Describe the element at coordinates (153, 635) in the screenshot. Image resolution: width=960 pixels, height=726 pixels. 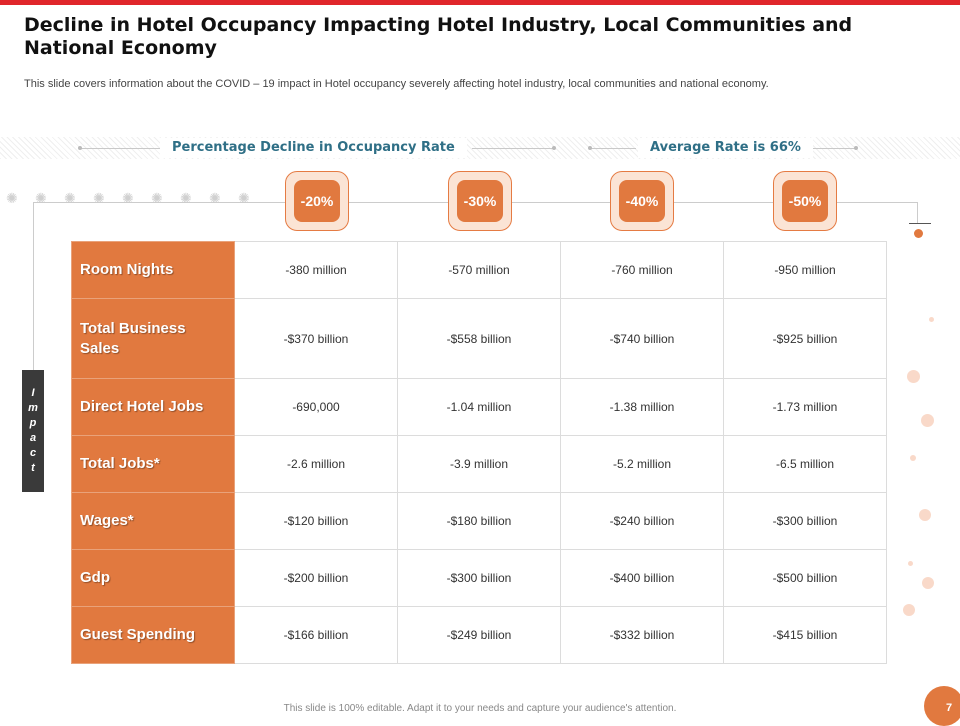
I see `row-label-guest-spending: Guest Spending` at that location.